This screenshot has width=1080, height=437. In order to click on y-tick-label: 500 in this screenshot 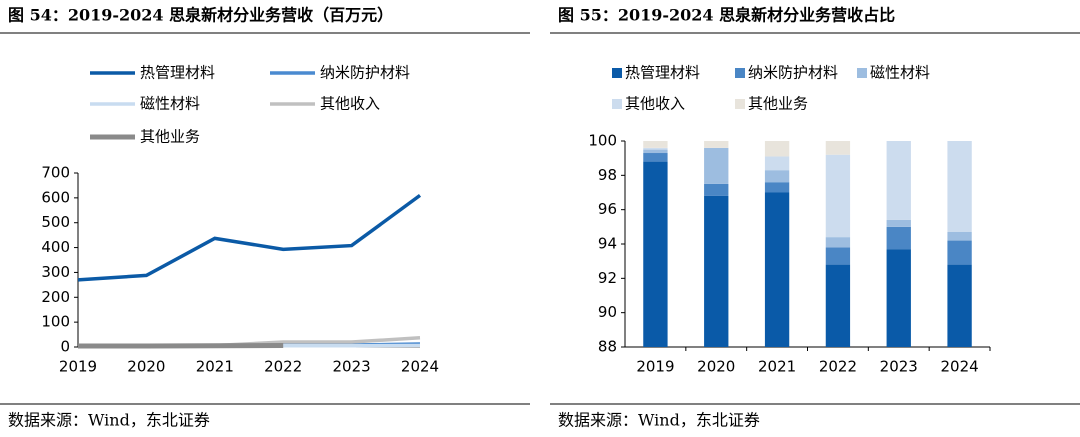, I will do `click(55, 222)`.